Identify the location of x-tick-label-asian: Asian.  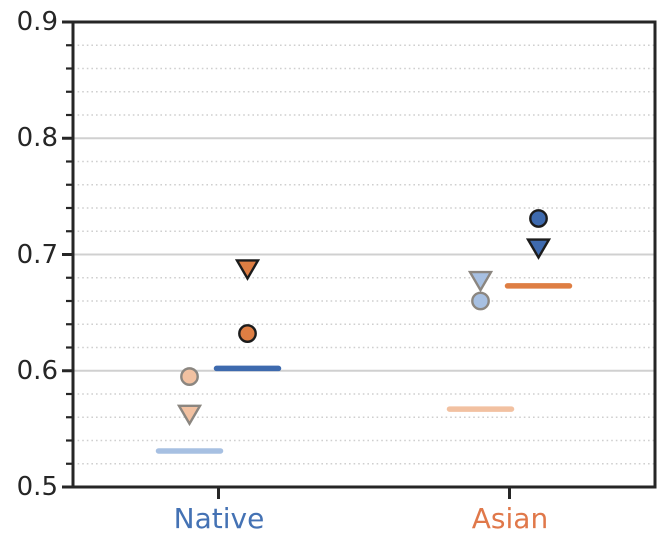
(510, 518).